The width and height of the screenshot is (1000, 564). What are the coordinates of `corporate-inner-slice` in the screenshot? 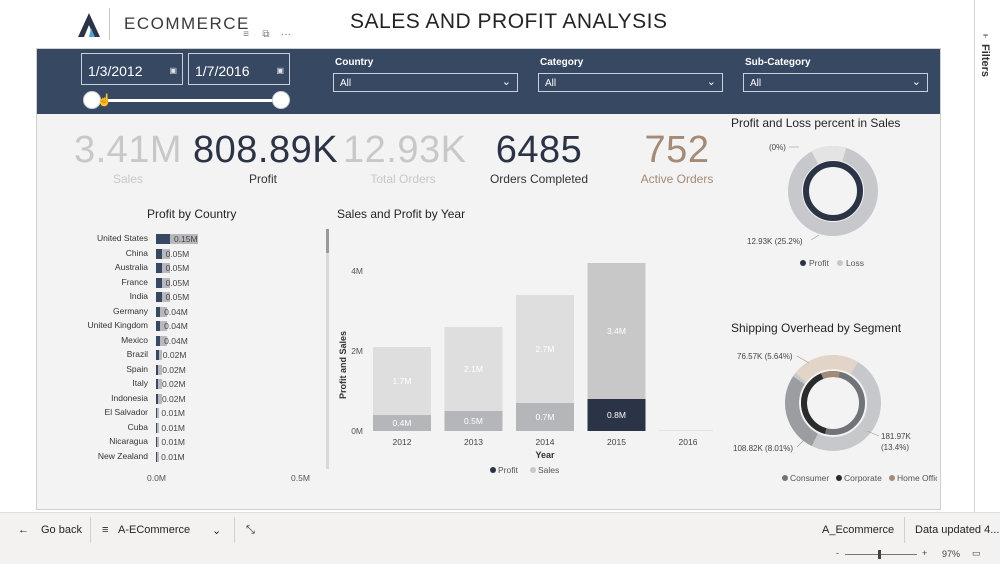 It's located at (814, 403).